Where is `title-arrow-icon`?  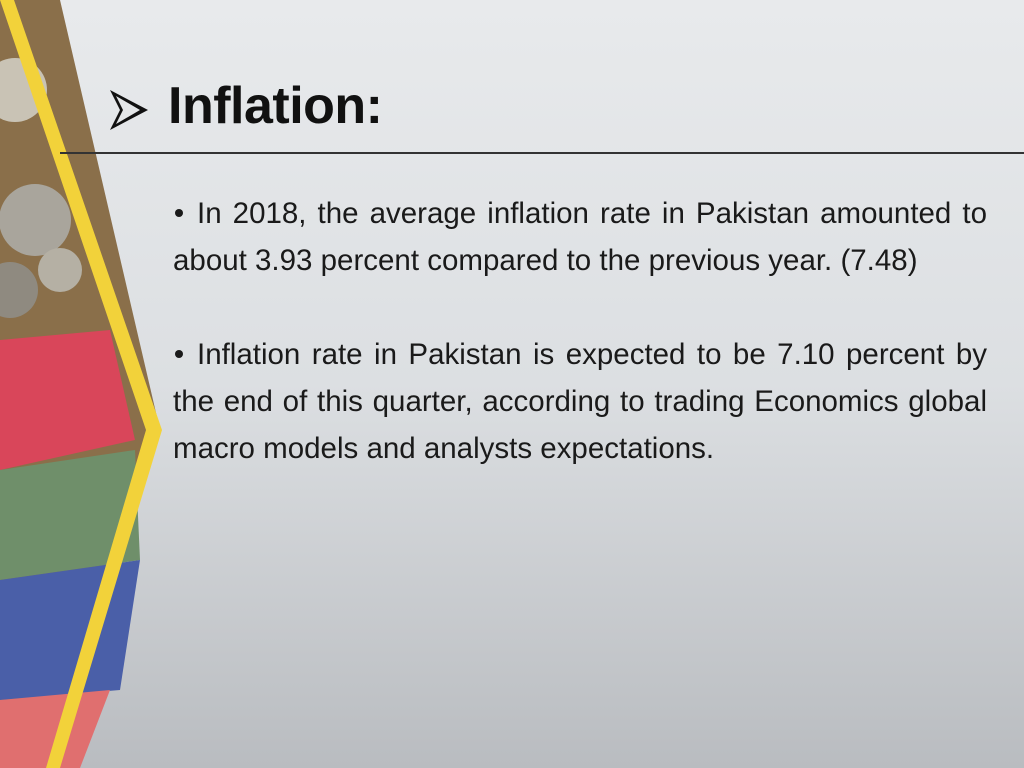
title-arrow-icon is located at coordinates (129, 110).